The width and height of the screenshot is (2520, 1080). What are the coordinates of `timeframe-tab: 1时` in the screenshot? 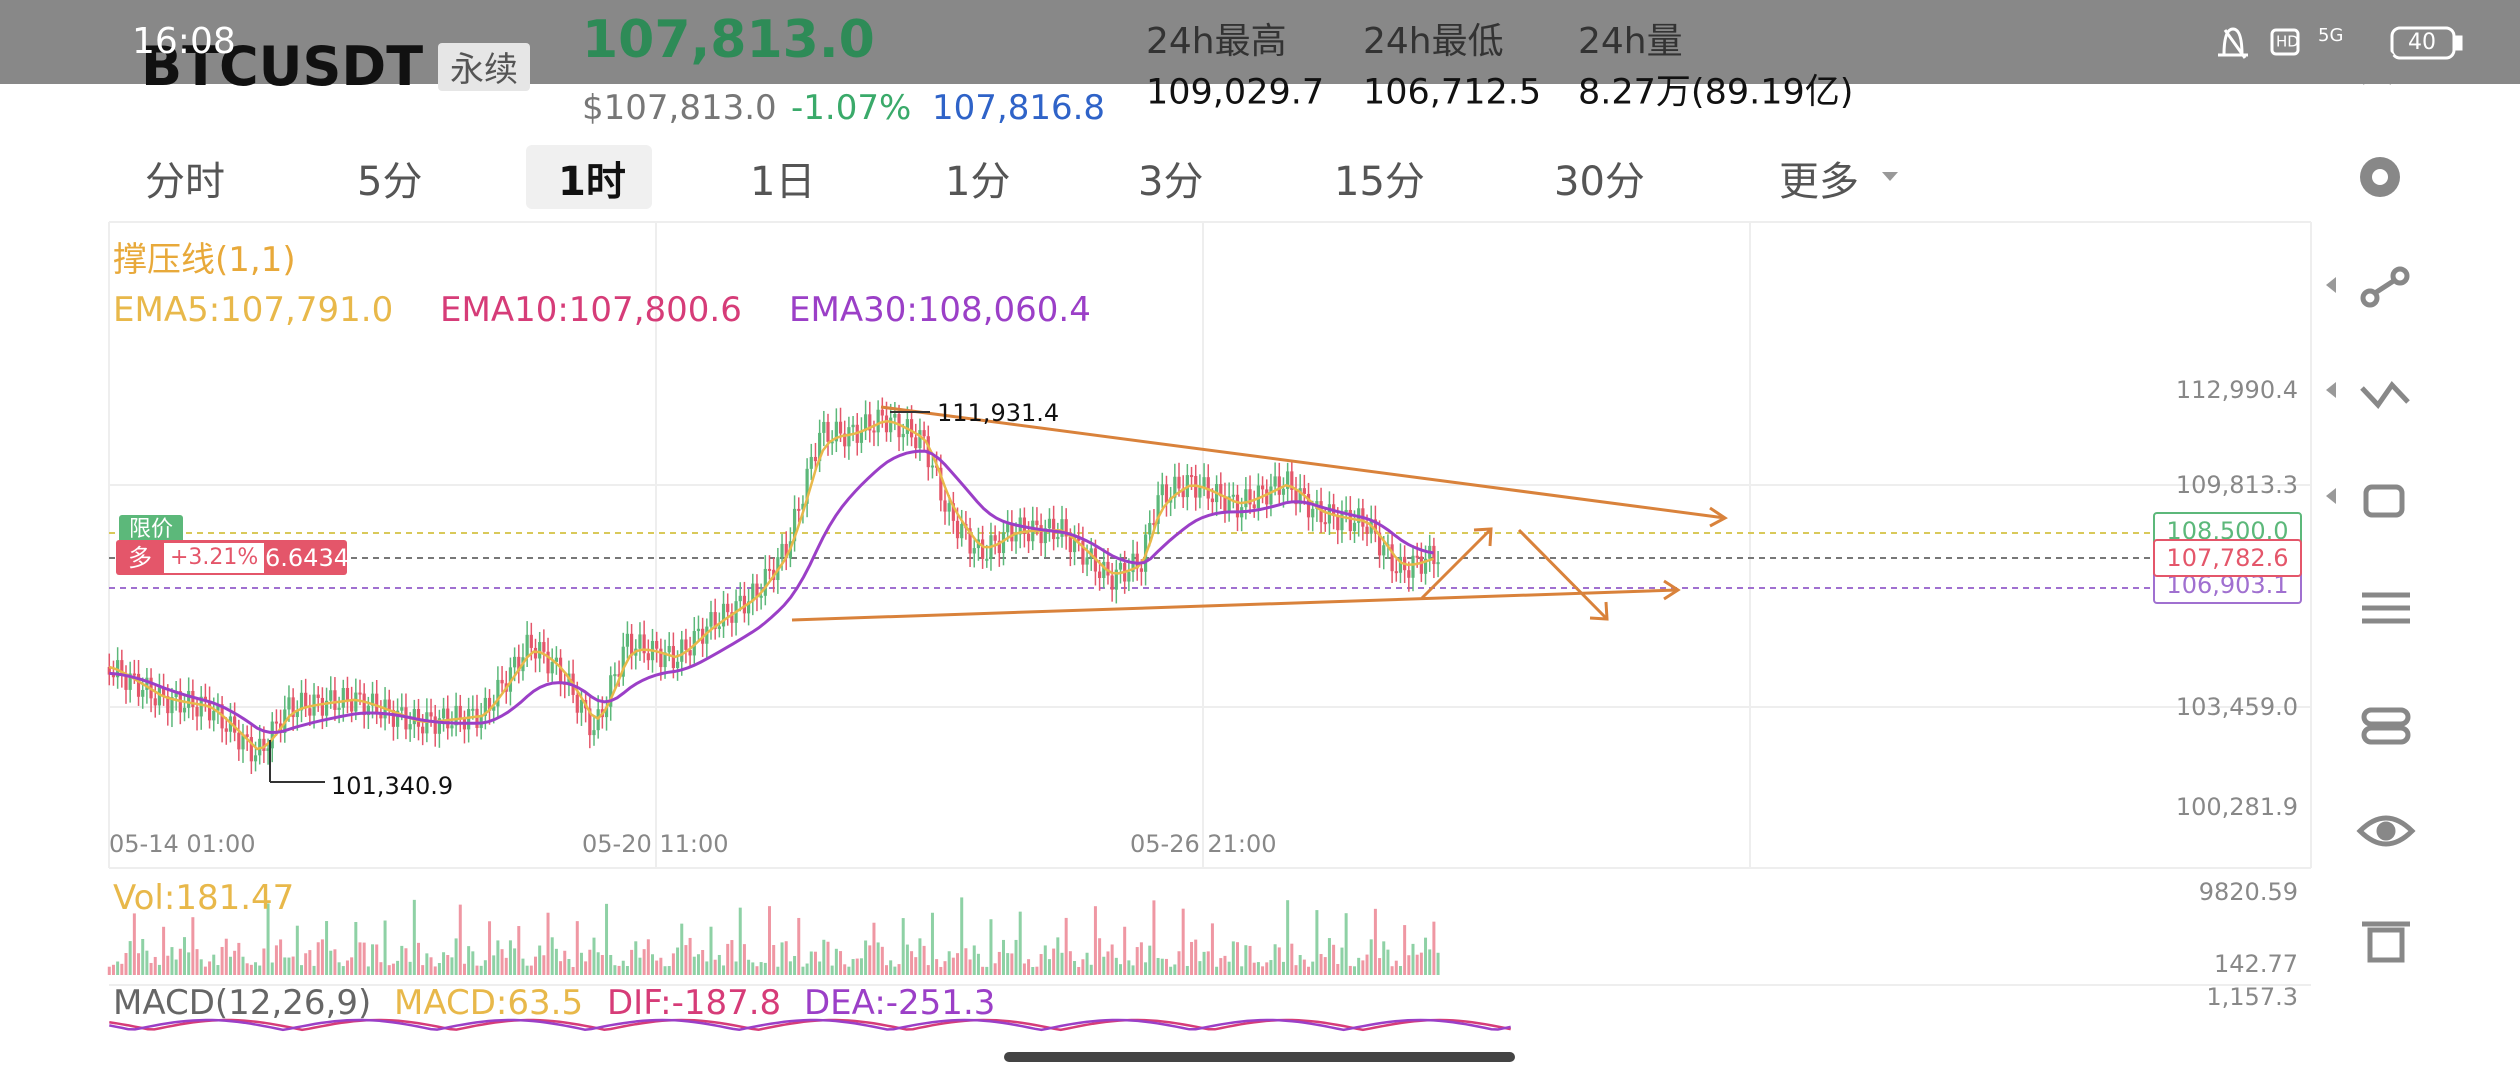 It's located at (592, 182).